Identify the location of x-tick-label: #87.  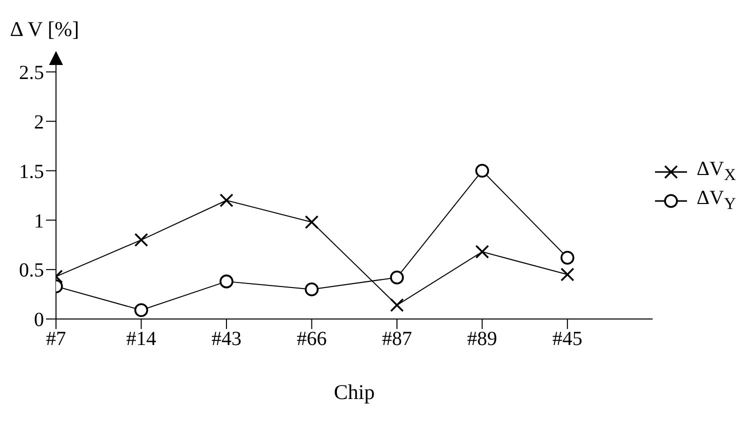
(397, 339).